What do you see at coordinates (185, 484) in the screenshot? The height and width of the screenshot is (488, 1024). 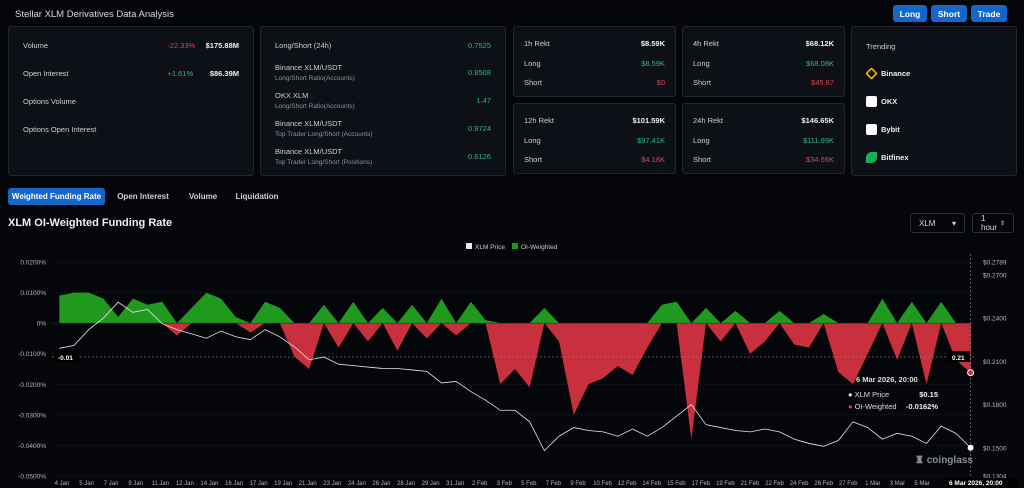 I see `x-tick: 12 Jan` at bounding box center [185, 484].